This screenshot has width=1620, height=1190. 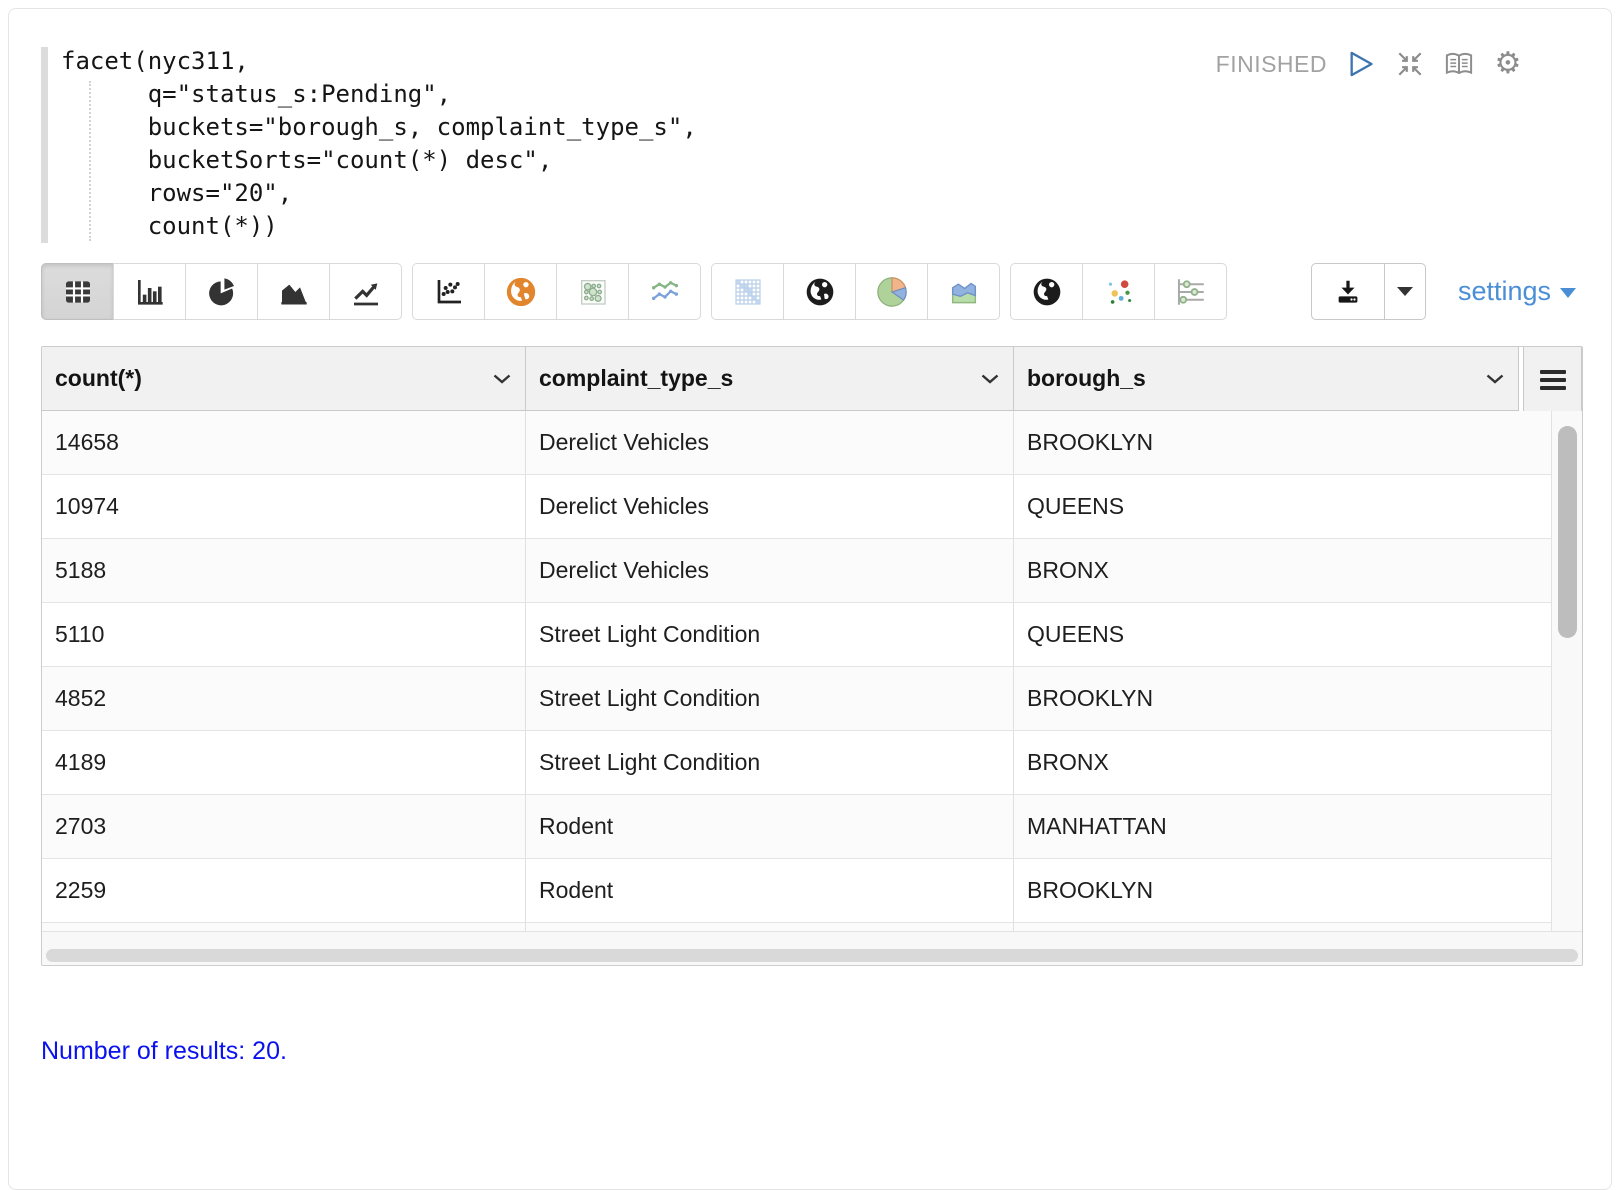 I want to click on line-chart-icon, so click(x=365, y=293).